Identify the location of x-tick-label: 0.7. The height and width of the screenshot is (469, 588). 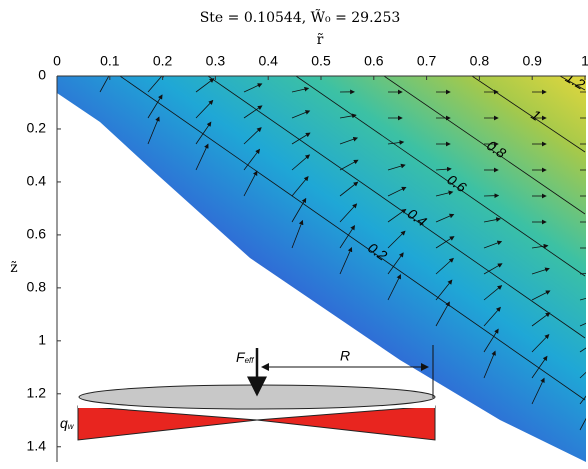
(427, 61).